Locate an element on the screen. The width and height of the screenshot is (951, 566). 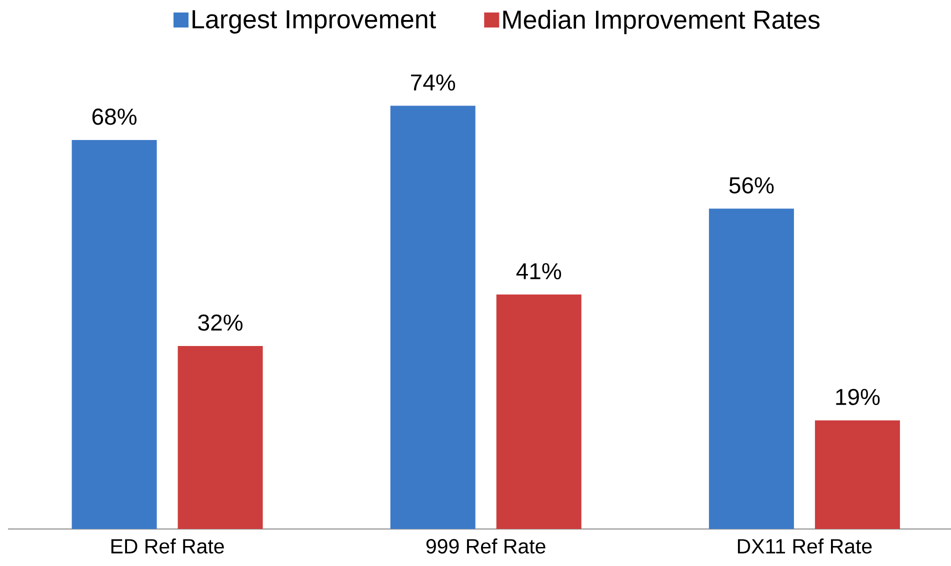
x-tick-label: 999 Ref Rate is located at coordinates (486, 546).